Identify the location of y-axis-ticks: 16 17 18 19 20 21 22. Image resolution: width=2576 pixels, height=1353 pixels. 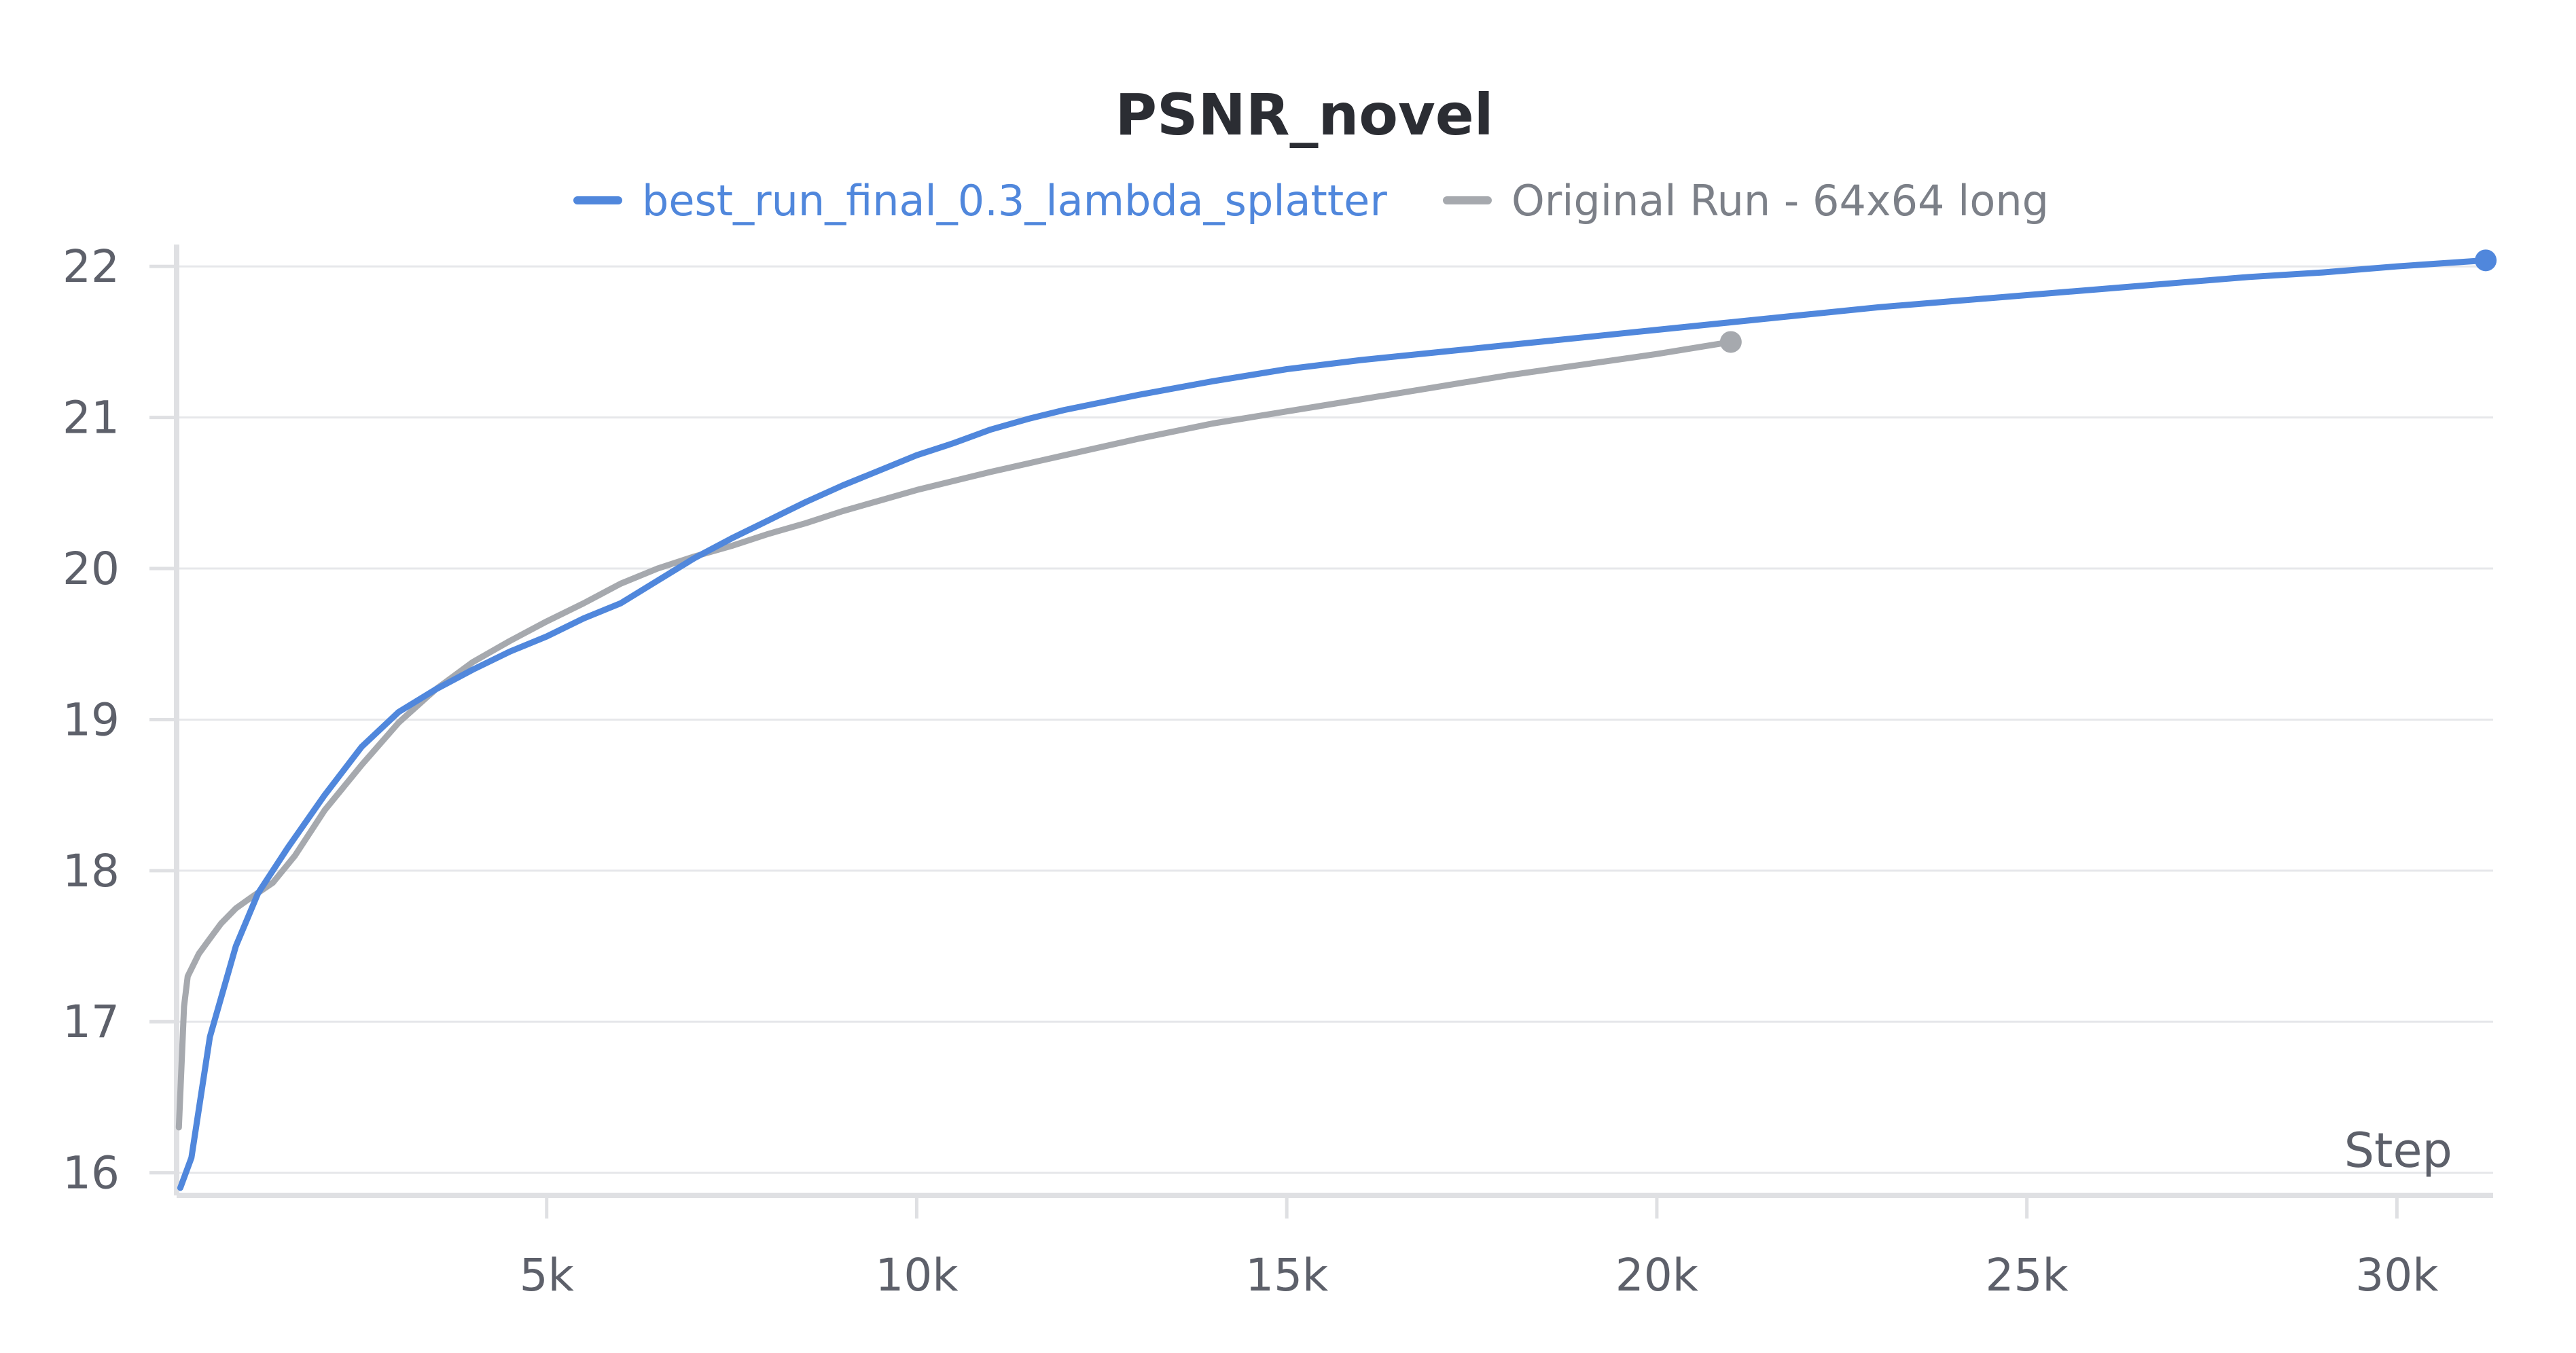
(119, 719).